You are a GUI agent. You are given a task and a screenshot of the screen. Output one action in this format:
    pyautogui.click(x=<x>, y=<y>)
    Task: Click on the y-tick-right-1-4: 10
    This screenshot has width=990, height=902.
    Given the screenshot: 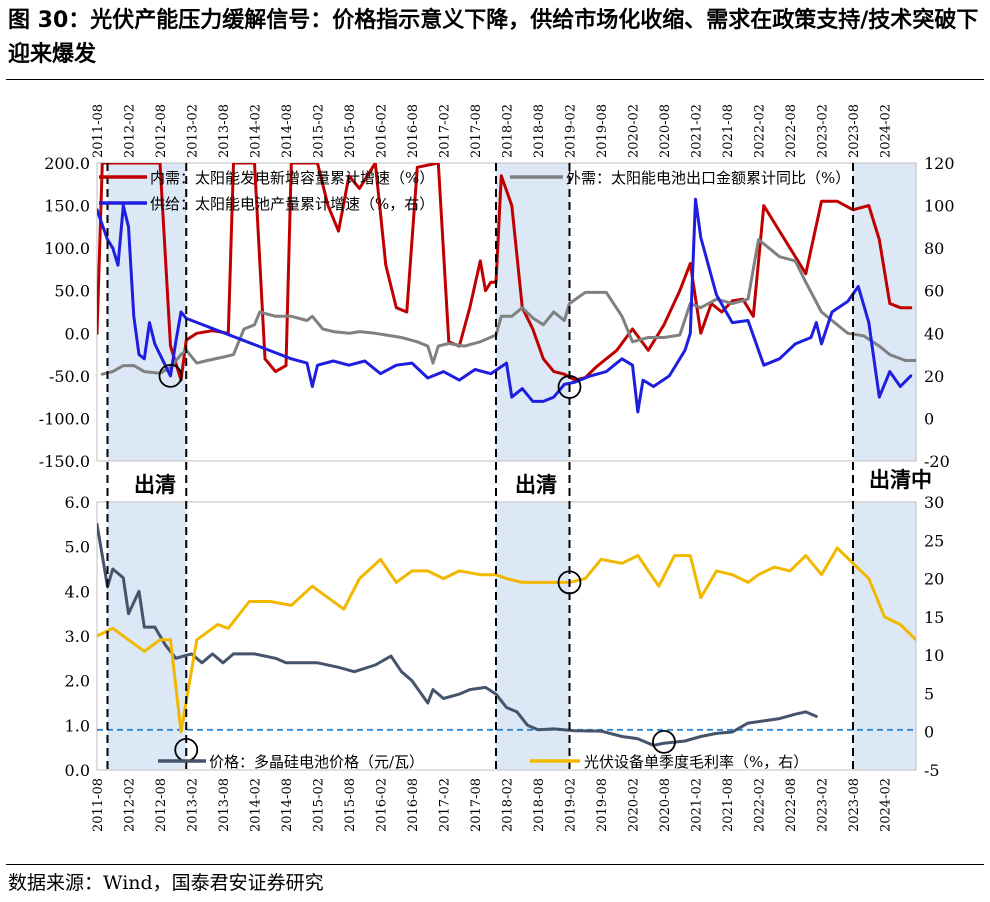 What is the action you would take?
    pyautogui.click(x=934, y=655)
    